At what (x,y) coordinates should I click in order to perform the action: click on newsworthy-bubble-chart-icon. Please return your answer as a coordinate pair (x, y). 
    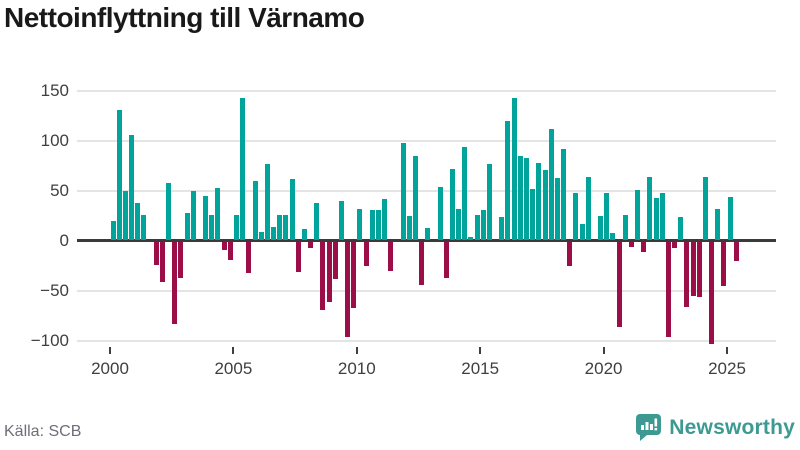
    Looking at the image, I should click on (649, 427).